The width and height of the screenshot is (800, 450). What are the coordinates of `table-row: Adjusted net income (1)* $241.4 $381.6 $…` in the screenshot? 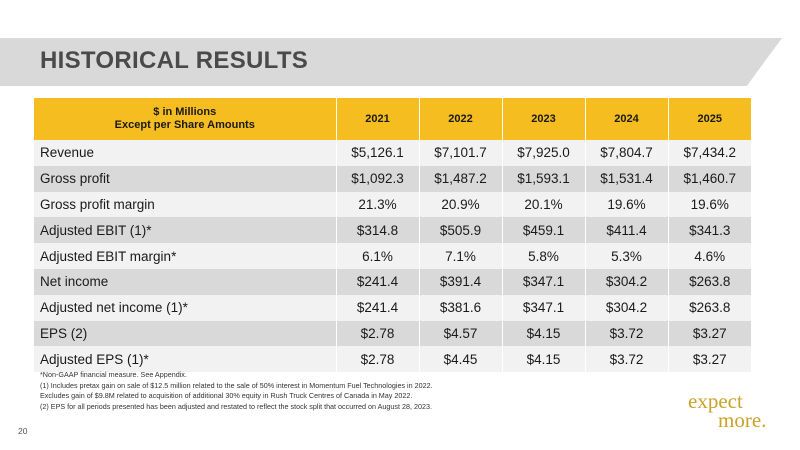 It's located at (392, 307).